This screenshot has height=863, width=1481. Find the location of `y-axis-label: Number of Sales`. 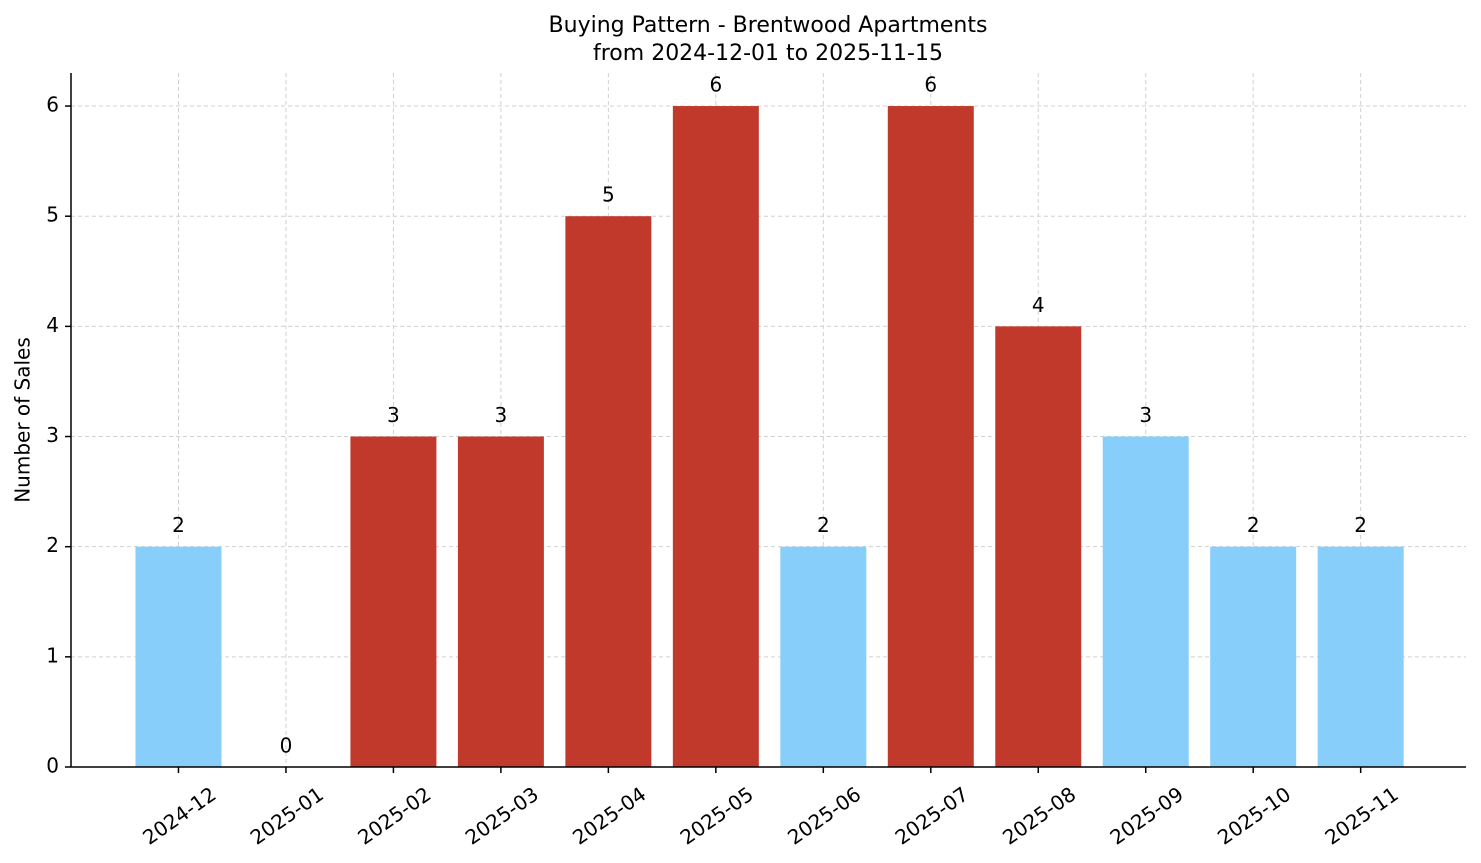

y-axis-label: Number of Sales is located at coordinates (23, 420).